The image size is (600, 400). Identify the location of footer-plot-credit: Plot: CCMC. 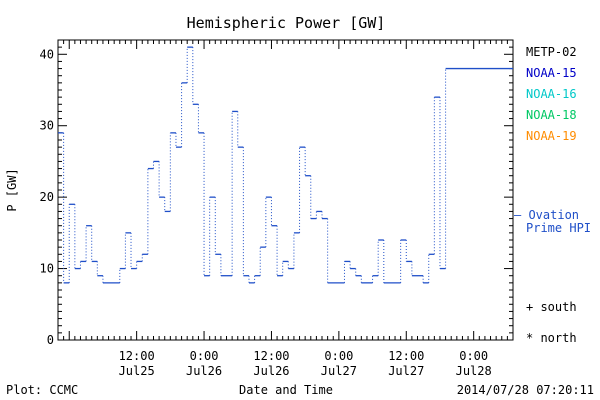
(42, 390).